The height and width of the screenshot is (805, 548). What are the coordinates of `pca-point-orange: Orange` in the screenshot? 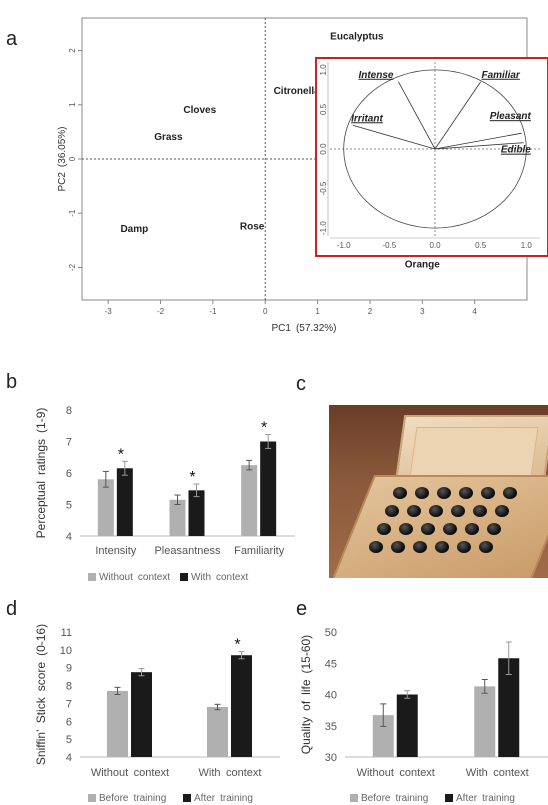 It's located at (422, 264).